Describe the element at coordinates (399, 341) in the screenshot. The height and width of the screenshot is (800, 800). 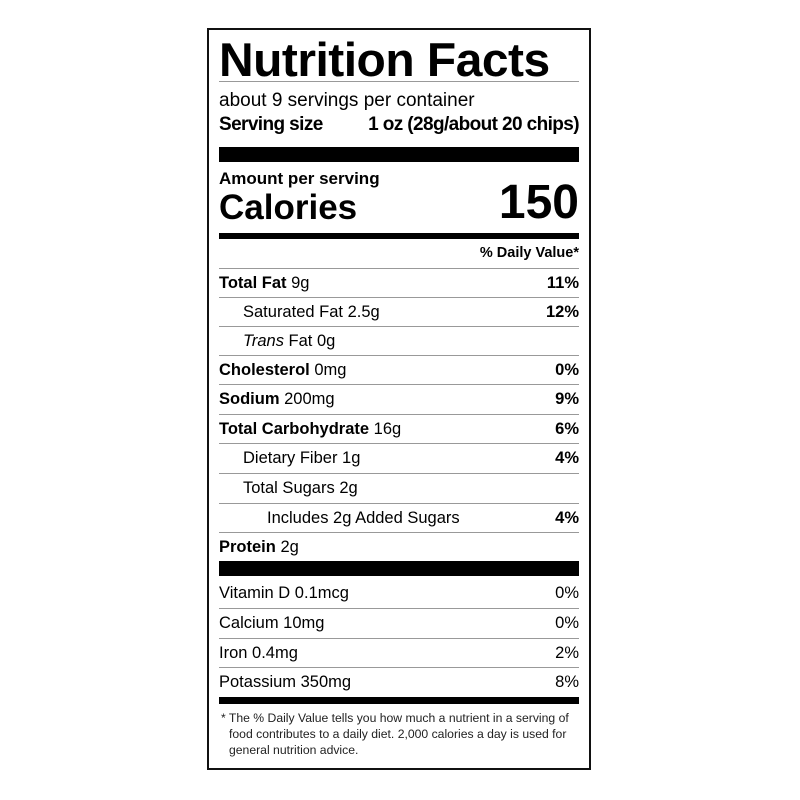
I see `nutrient-row-trans-fat: Trans Fat 0g` at that location.